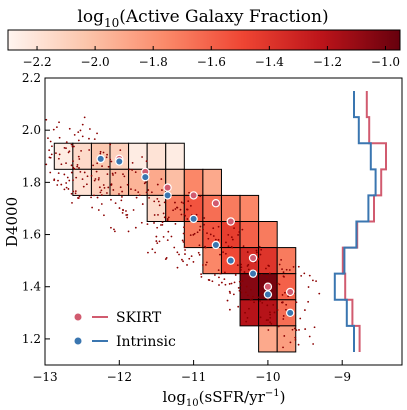  What do you see at coordinates (193, 377) in the screenshot?
I see `x-tick-label: −11` at bounding box center [193, 377].